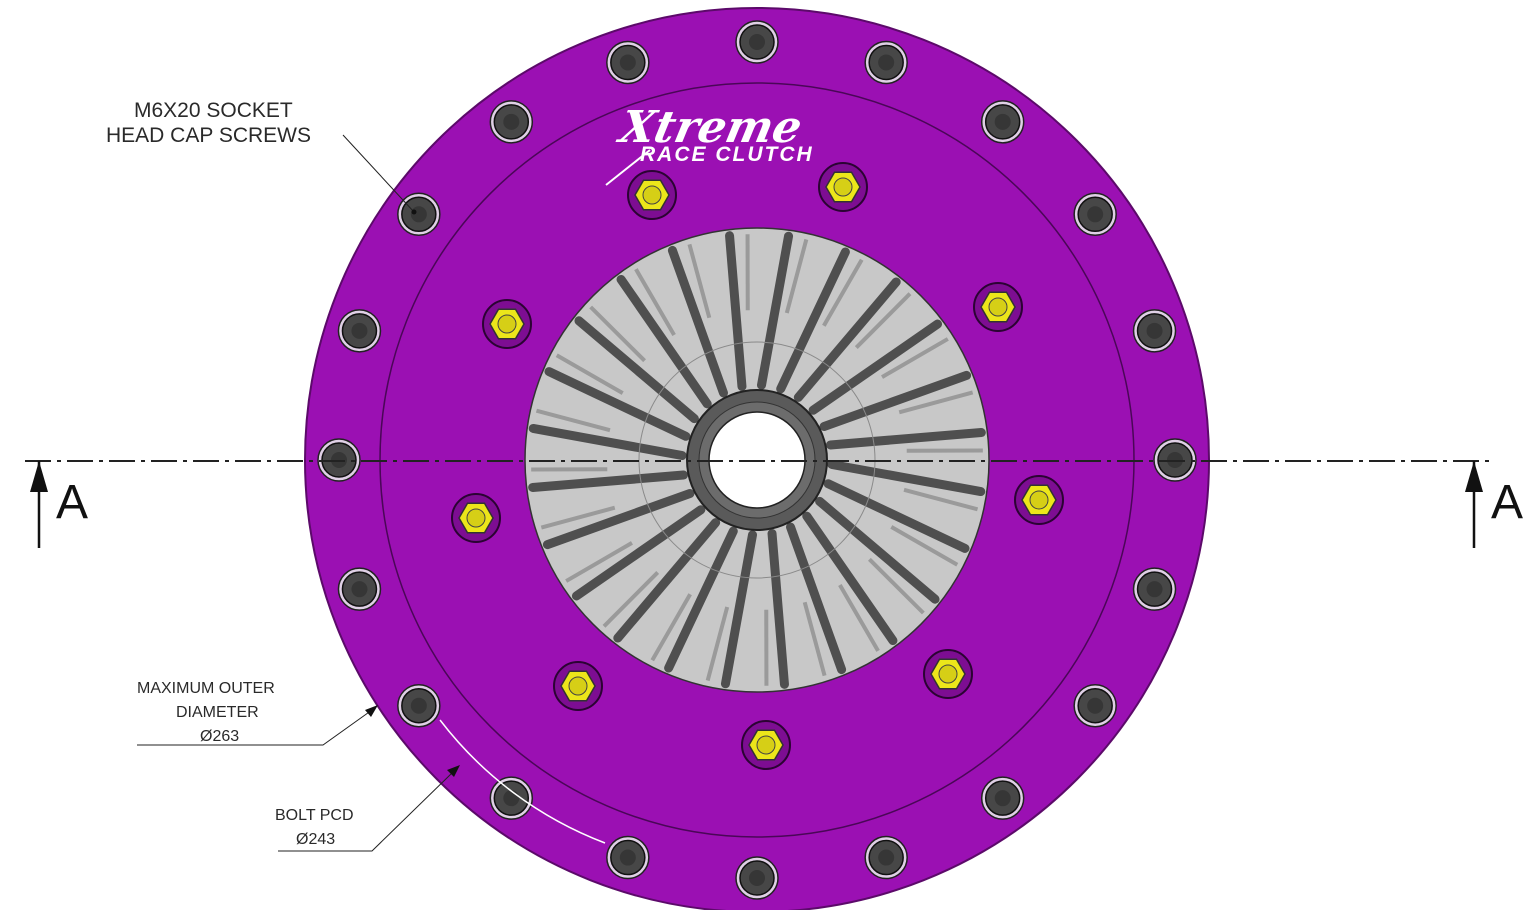 This screenshot has height=915, width=1533. What do you see at coordinates (39, 504) in the screenshot?
I see `section-arrow-left` at bounding box center [39, 504].